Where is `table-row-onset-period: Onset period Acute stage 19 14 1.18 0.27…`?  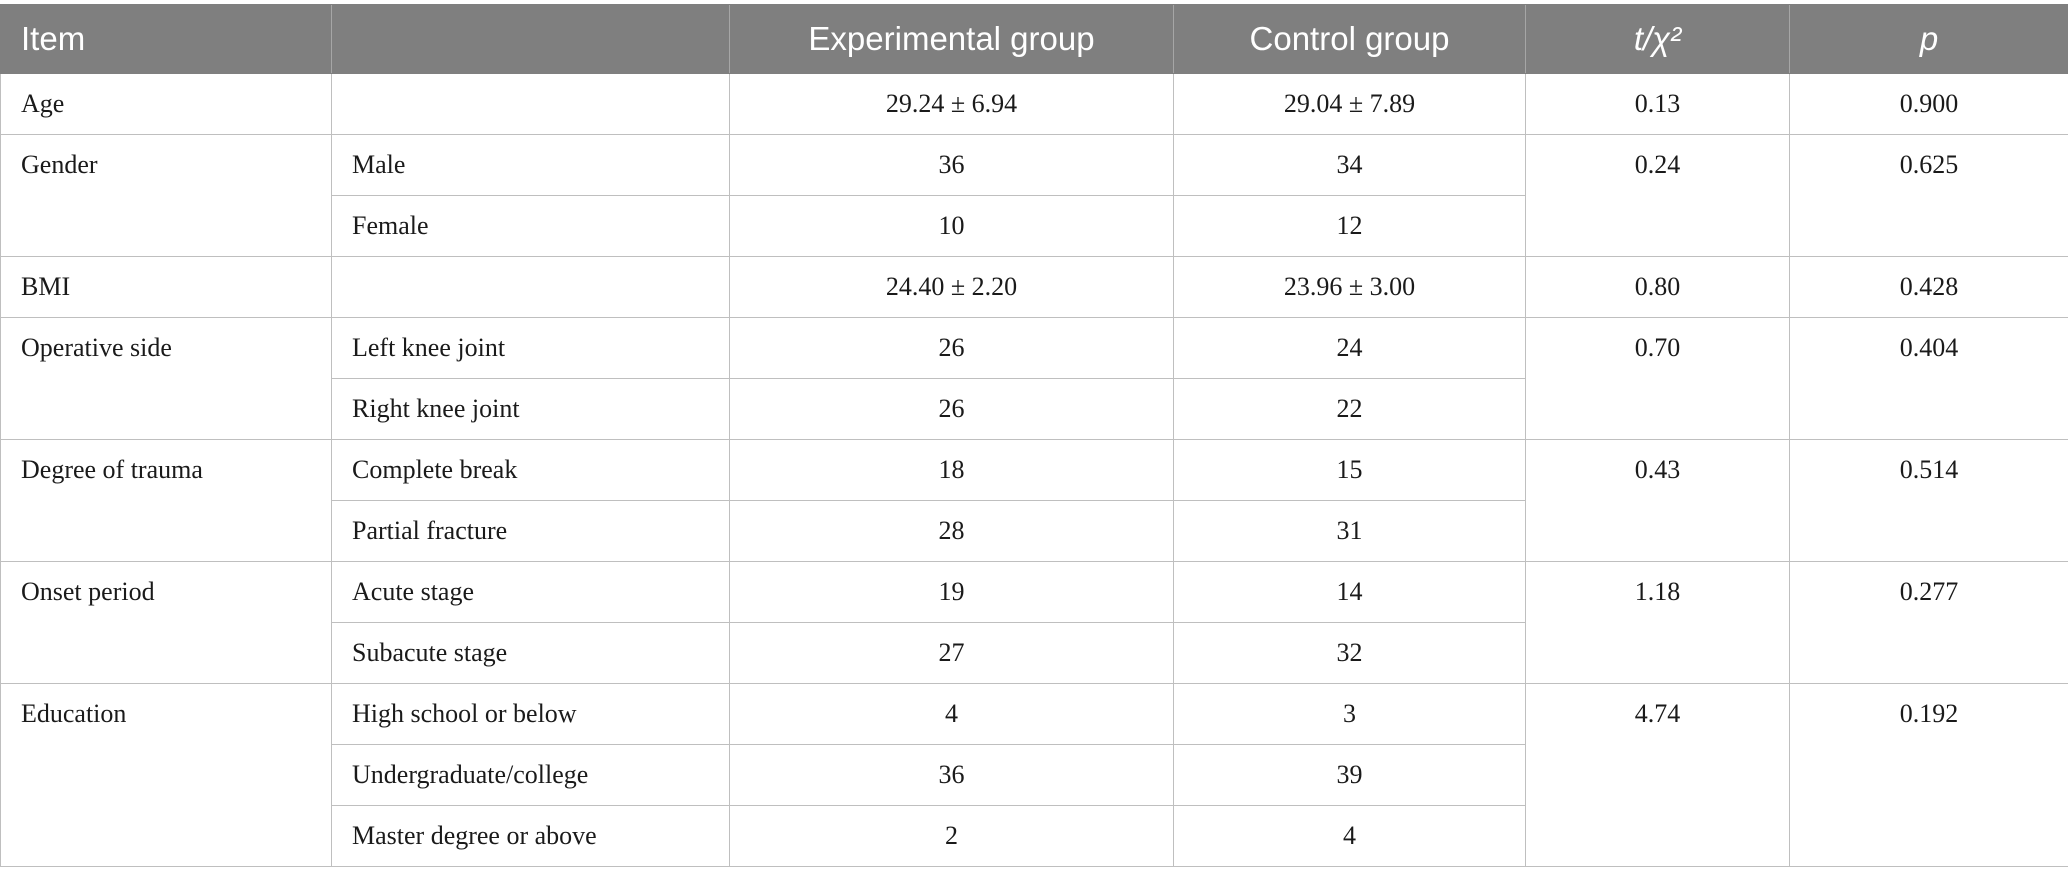
table-row-onset-period: Onset period Acute stage 19 14 1.18 0.27… is located at coordinates (1034, 622).